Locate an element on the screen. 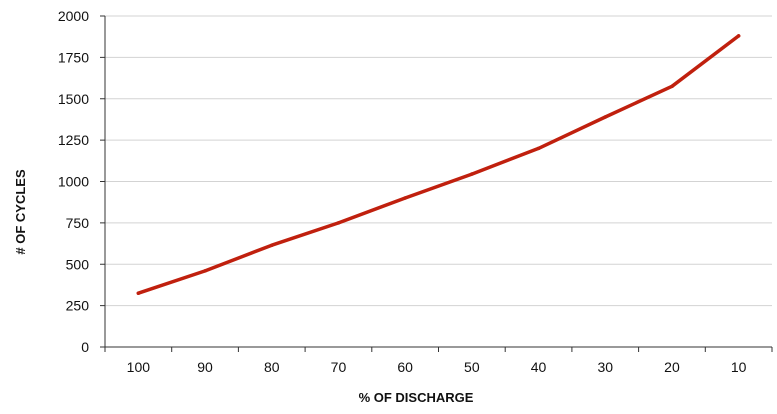 The width and height of the screenshot is (777, 414). x-tick-label: 60 is located at coordinates (405, 367).